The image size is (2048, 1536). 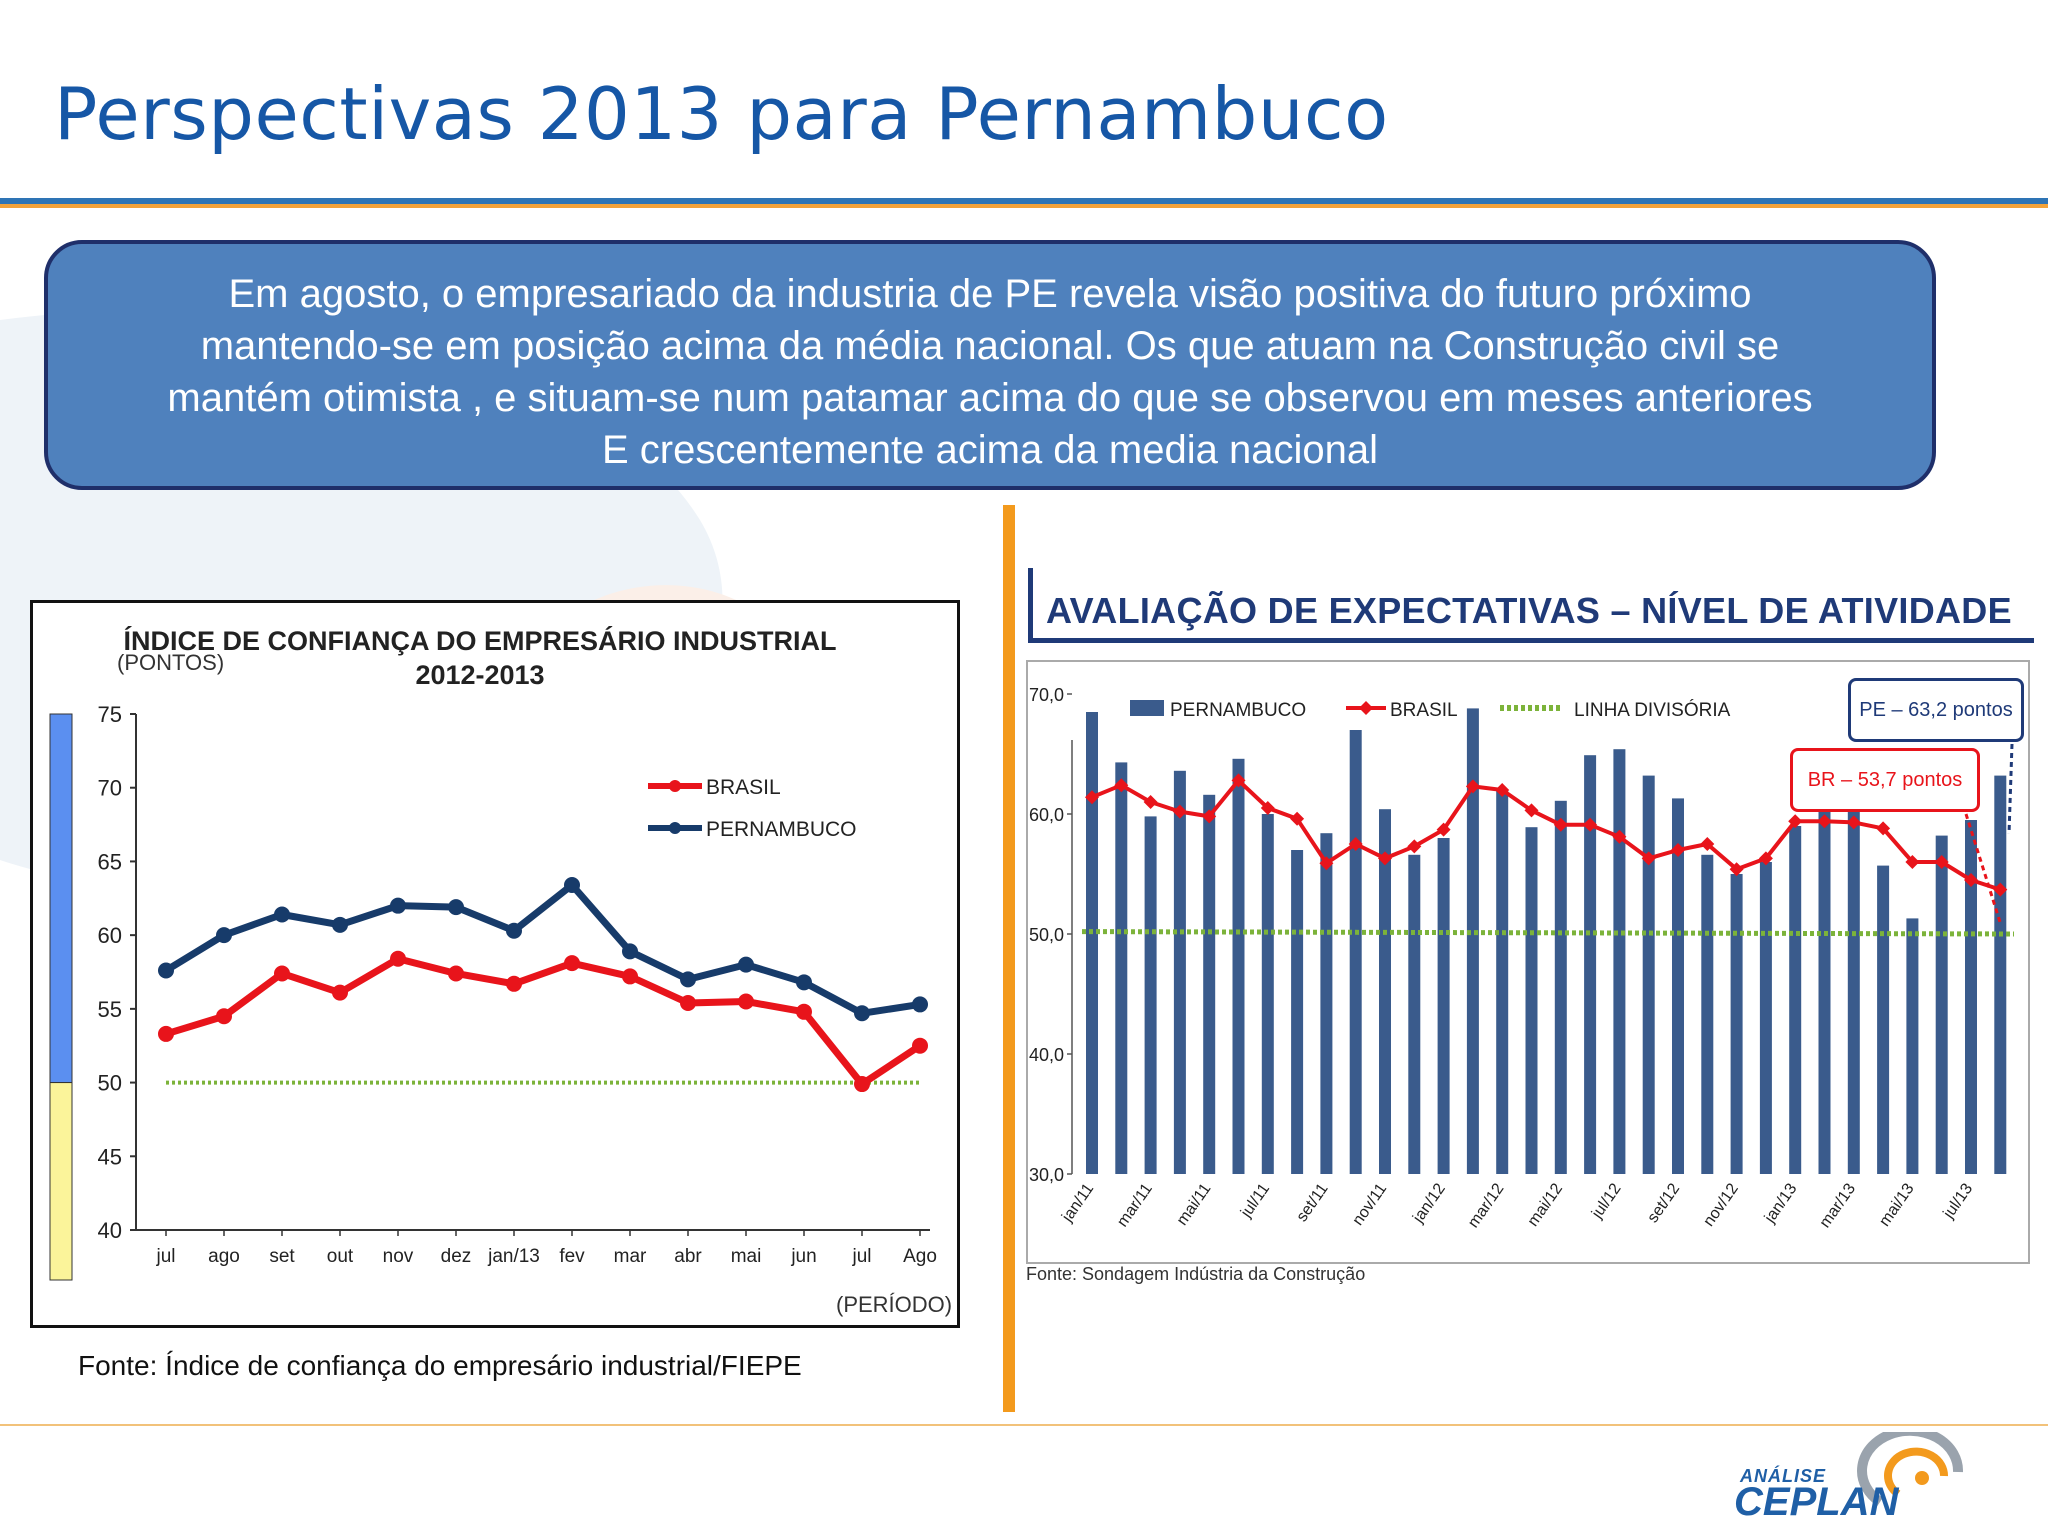 What do you see at coordinates (1046, 935) in the screenshot?
I see `y-tick-label: 50,0` at bounding box center [1046, 935].